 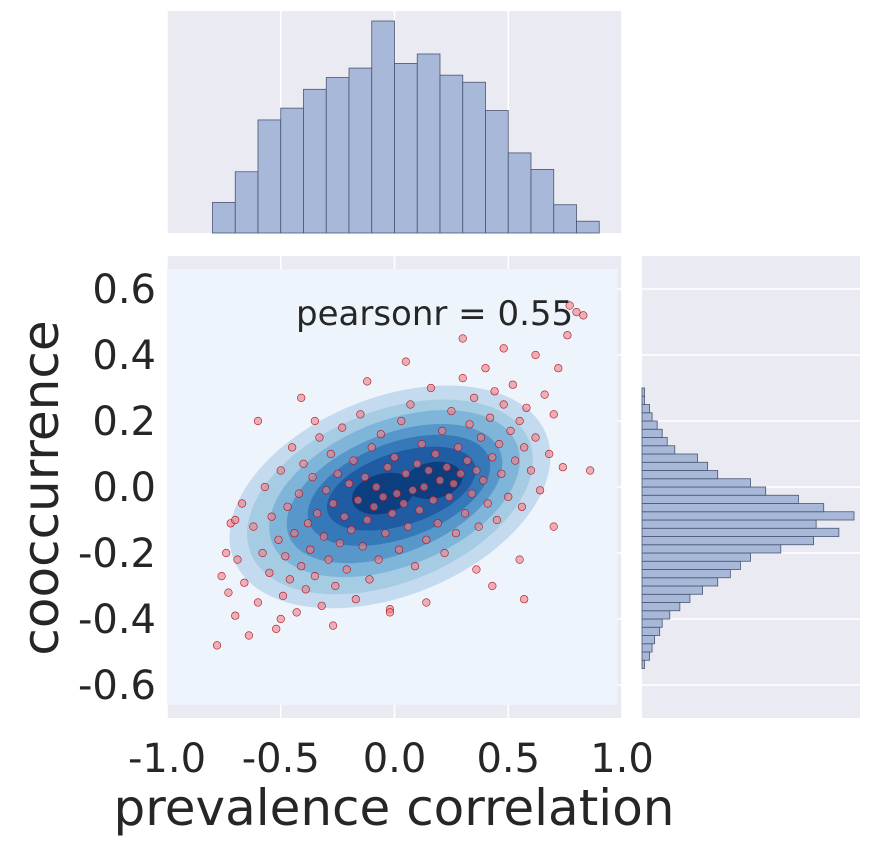 I want to click on y-tick-label-1: -0.4, so click(x=117, y=620).